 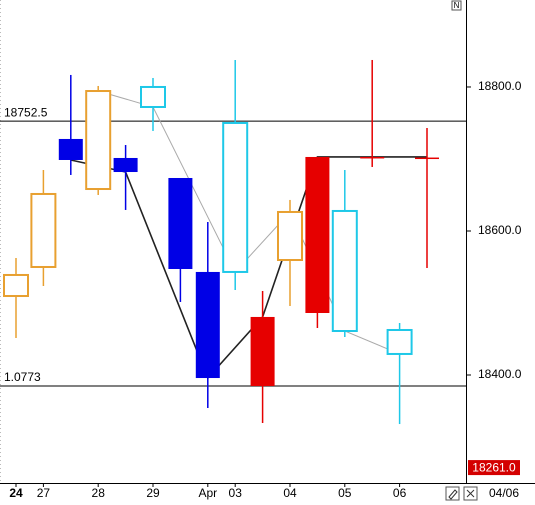 I want to click on y-tick-label: 18600.0, so click(x=500, y=230).